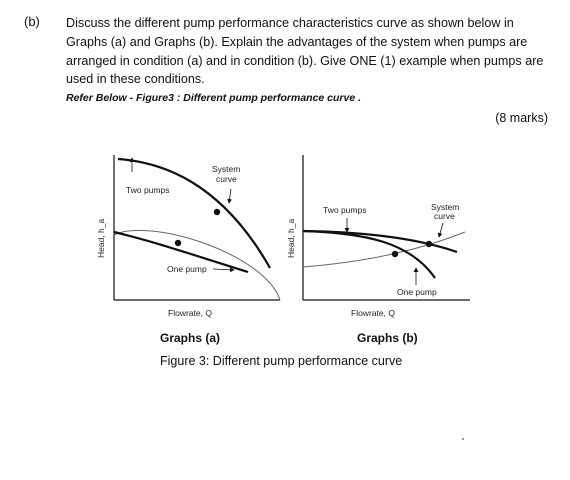 The height and width of the screenshot is (480, 570). What do you see at coordinates (190, 338) in the screenshot?
I see `graph-a-caption: Graphs (a)` at bounding box center [190, 338].